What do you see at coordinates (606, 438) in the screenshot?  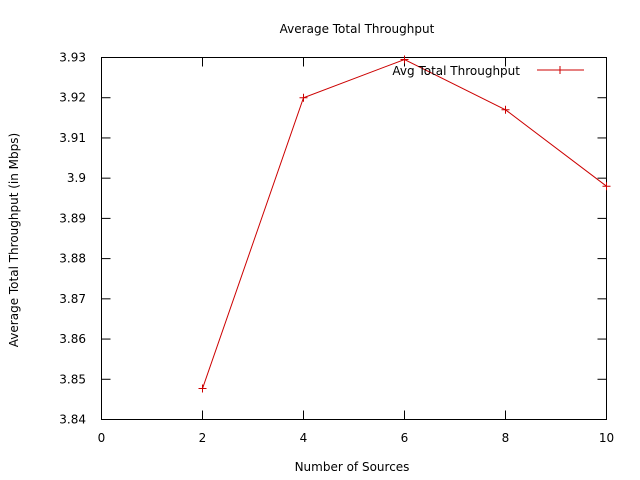 I see `x-tick-label: 10` at bounding box center [606, 438].